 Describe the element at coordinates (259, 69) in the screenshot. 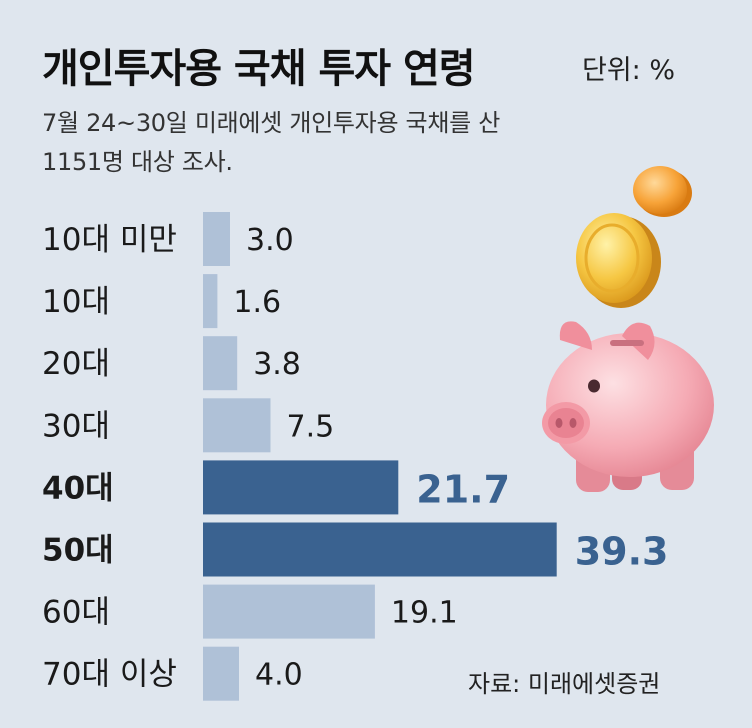

I see `chart-title: 개인투자용 국채 투자 연령` at that location.